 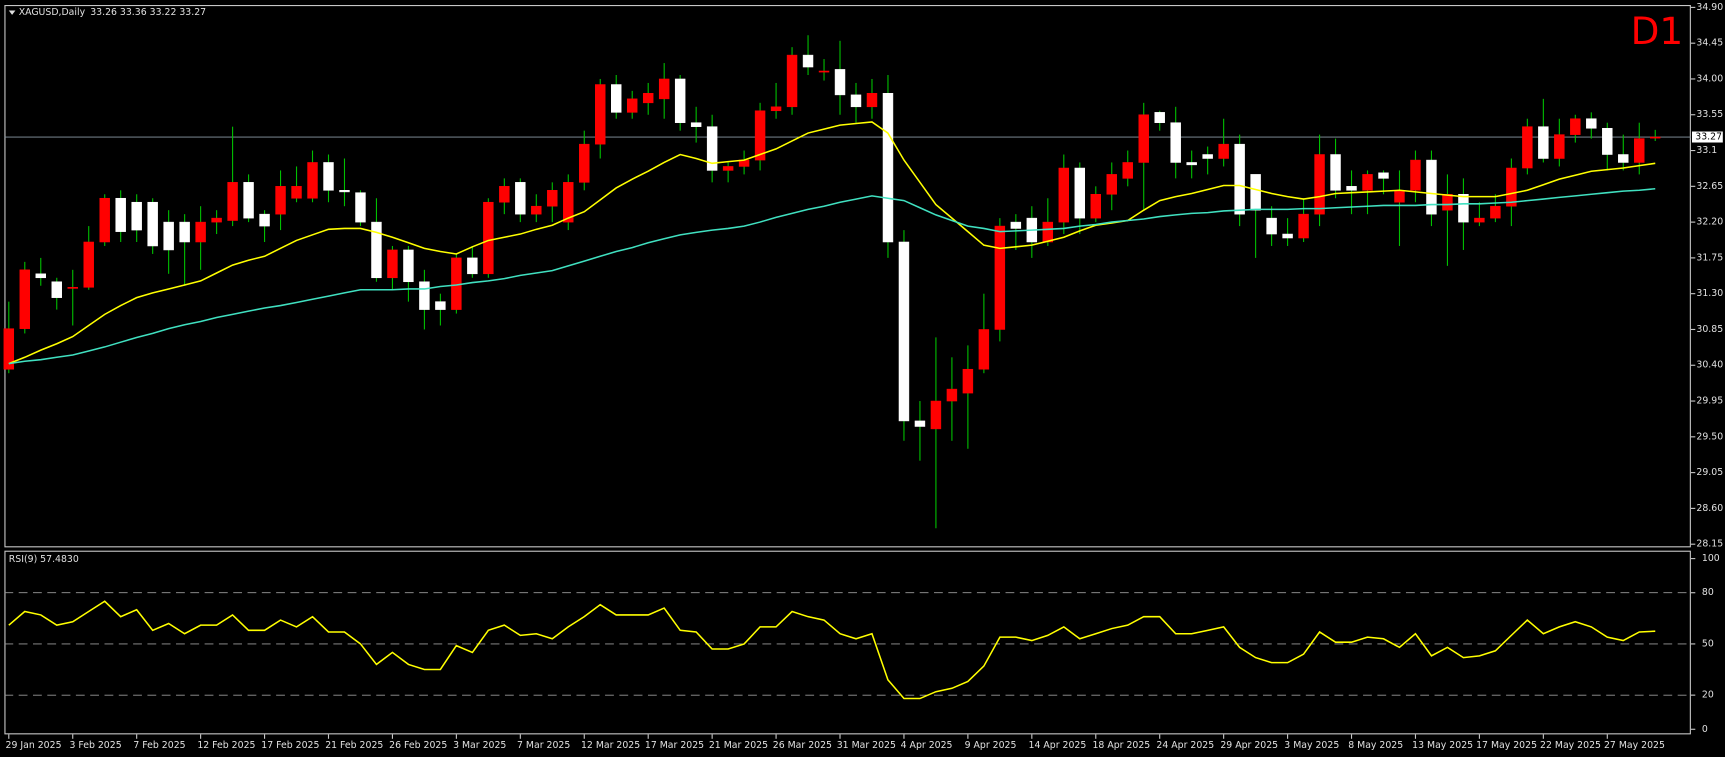 What do you see at coordinates (1121, 745) in the screenshot?
I see `x-tick-label: 18 Apr 2025` at bounding box center [1121, 745].